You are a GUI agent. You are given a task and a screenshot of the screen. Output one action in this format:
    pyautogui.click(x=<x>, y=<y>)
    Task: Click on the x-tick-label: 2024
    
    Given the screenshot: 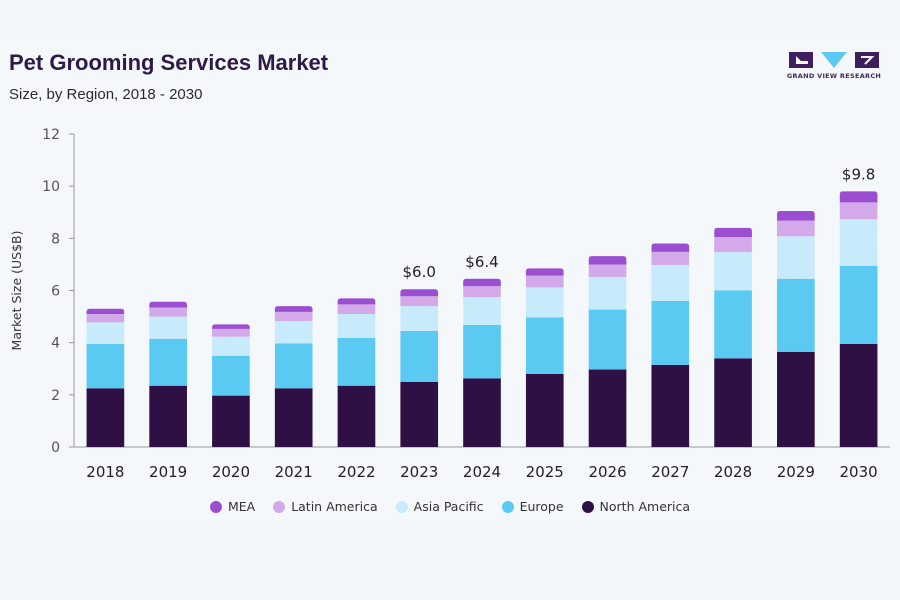 What is the action you would take?
    pyautogui.click(x=482, y=472)
    